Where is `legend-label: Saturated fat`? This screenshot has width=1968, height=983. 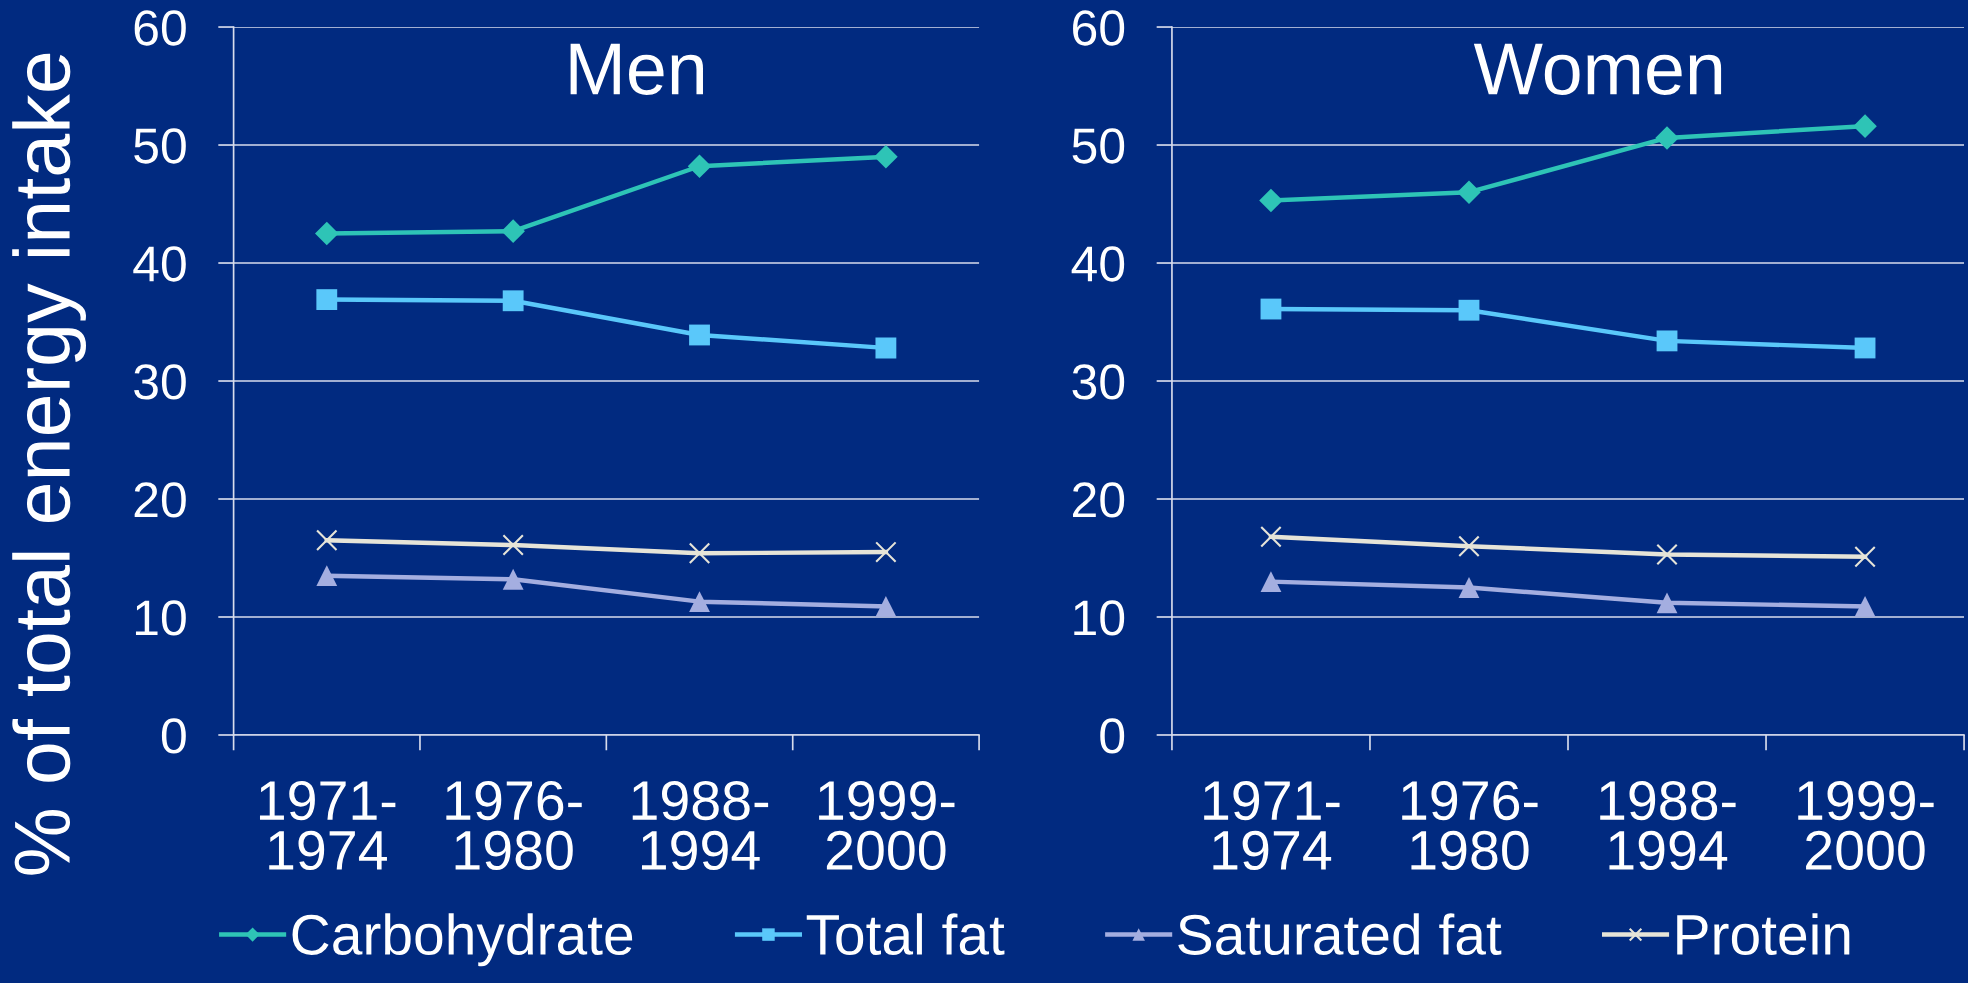
legend-label: Saturated fat is located at coordinates (1340, 934).